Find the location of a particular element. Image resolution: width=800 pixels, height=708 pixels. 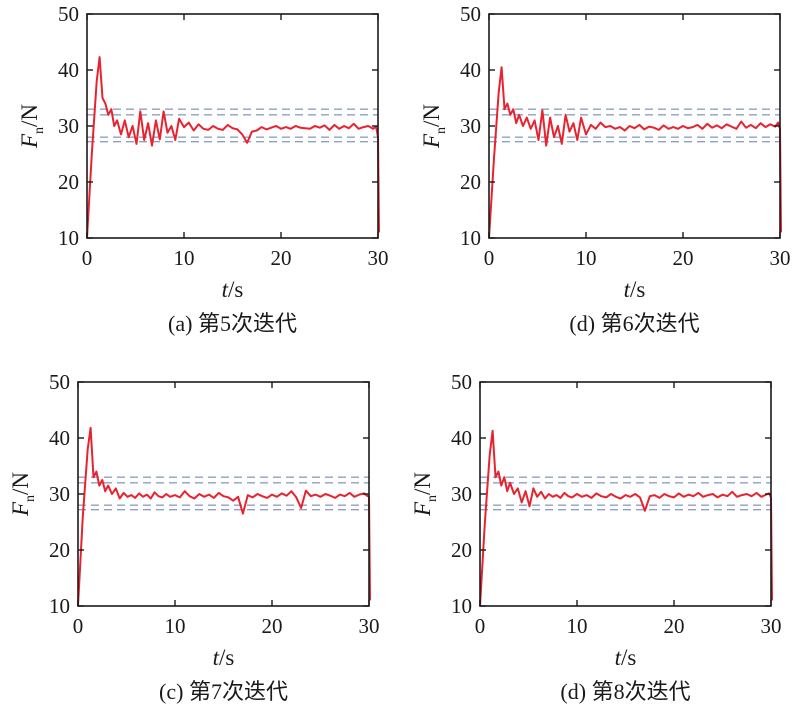

panel-caption: (d) 第6次迭代 is located at coordinates (634, 323).